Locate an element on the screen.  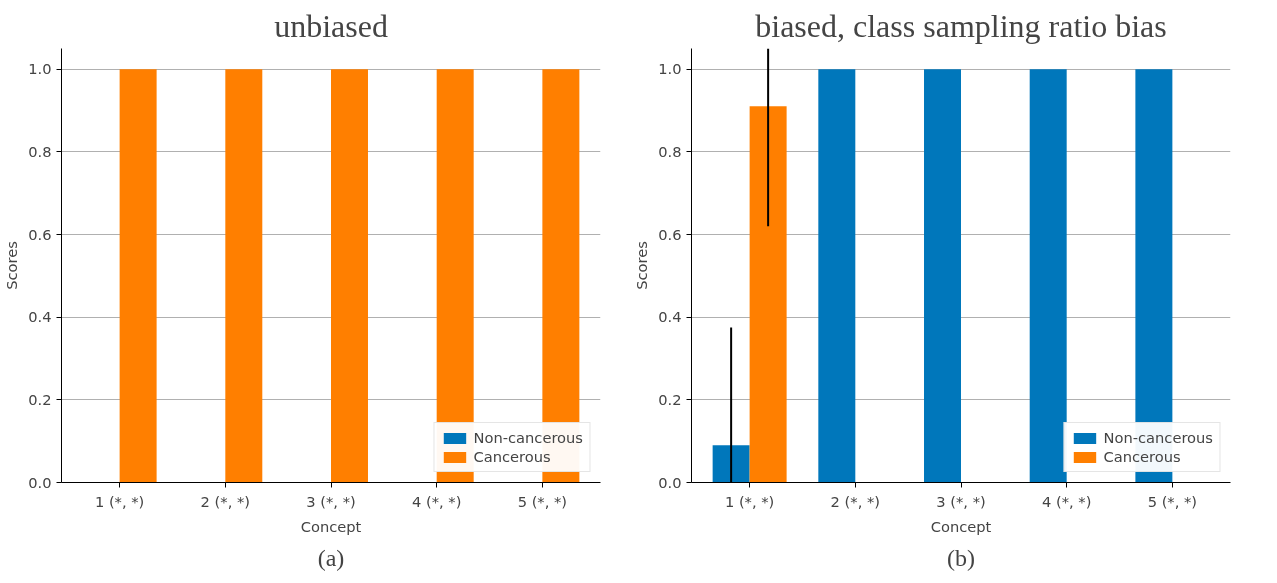
chart-title: biased, class sampling ratio bias is located at coordinates (961, 25).